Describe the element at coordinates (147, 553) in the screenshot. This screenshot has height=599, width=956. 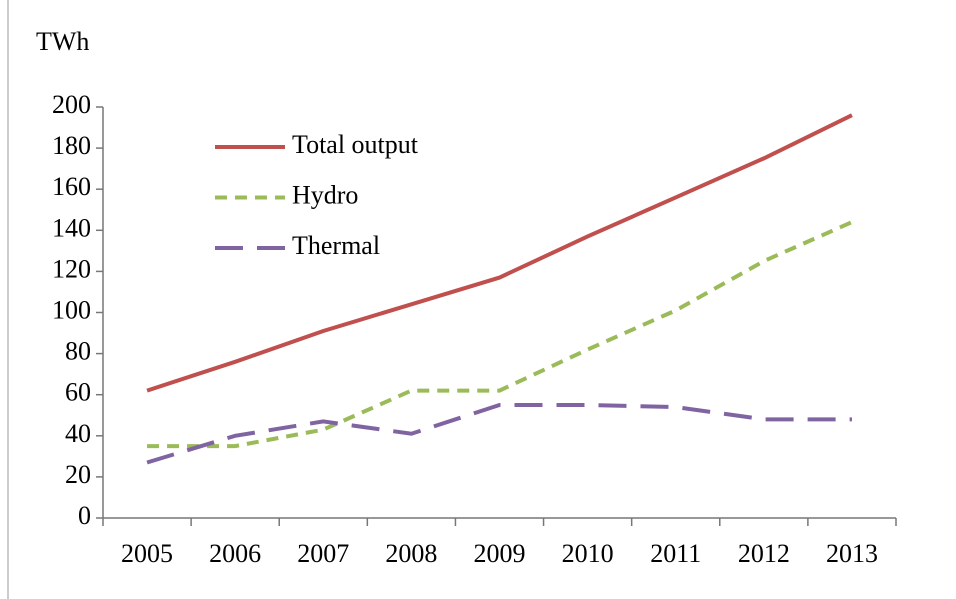
I see `x-tick-label: 2005` at that location.